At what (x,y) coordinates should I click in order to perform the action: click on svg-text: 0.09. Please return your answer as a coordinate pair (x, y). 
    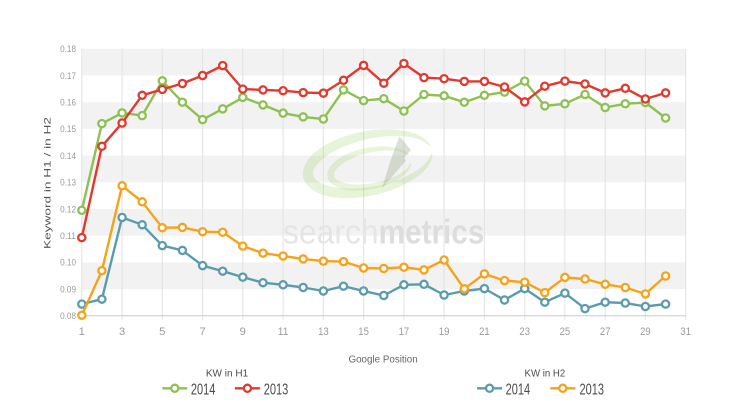
    Looking at the image, I should click on (68, 289).